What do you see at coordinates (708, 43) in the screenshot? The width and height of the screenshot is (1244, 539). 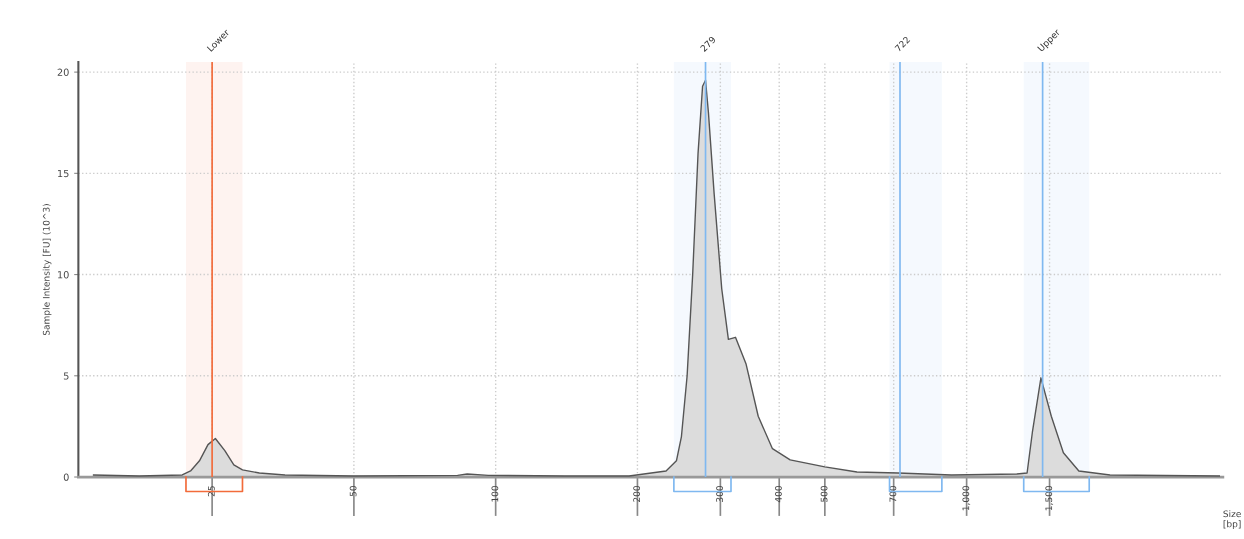 I see `ref-line-label: 279` at bounding box center [708, 43].